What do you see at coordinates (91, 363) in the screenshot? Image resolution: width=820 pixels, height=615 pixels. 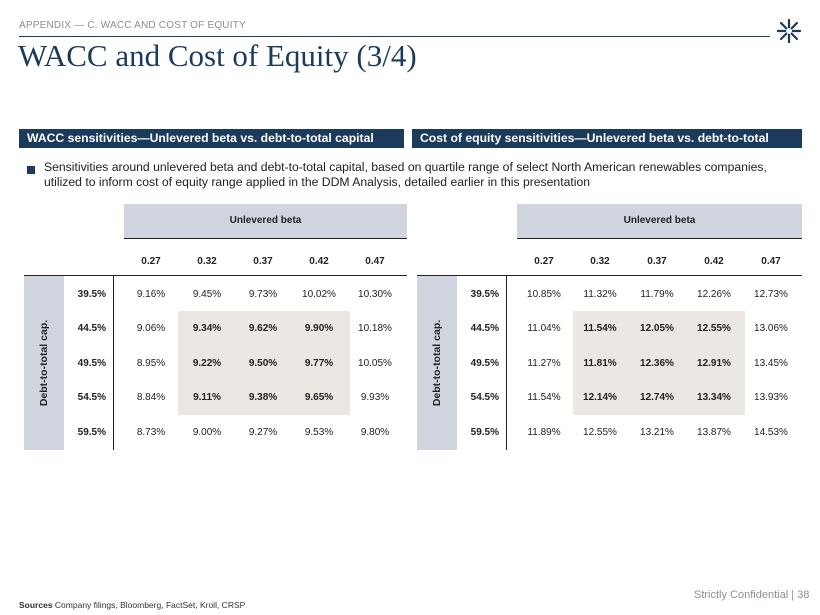 I see `wacc-row-head: 49.5%` at bounding box center [91, 363].